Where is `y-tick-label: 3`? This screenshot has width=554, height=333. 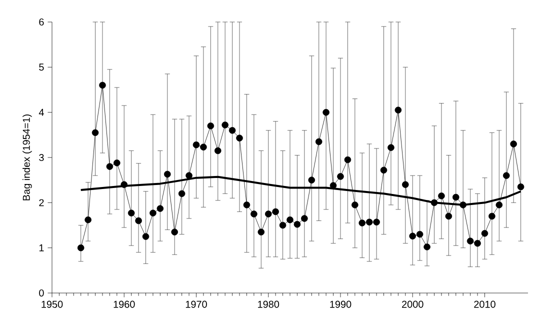 y-tick-label: 3 is located at coordinates (41, 158).